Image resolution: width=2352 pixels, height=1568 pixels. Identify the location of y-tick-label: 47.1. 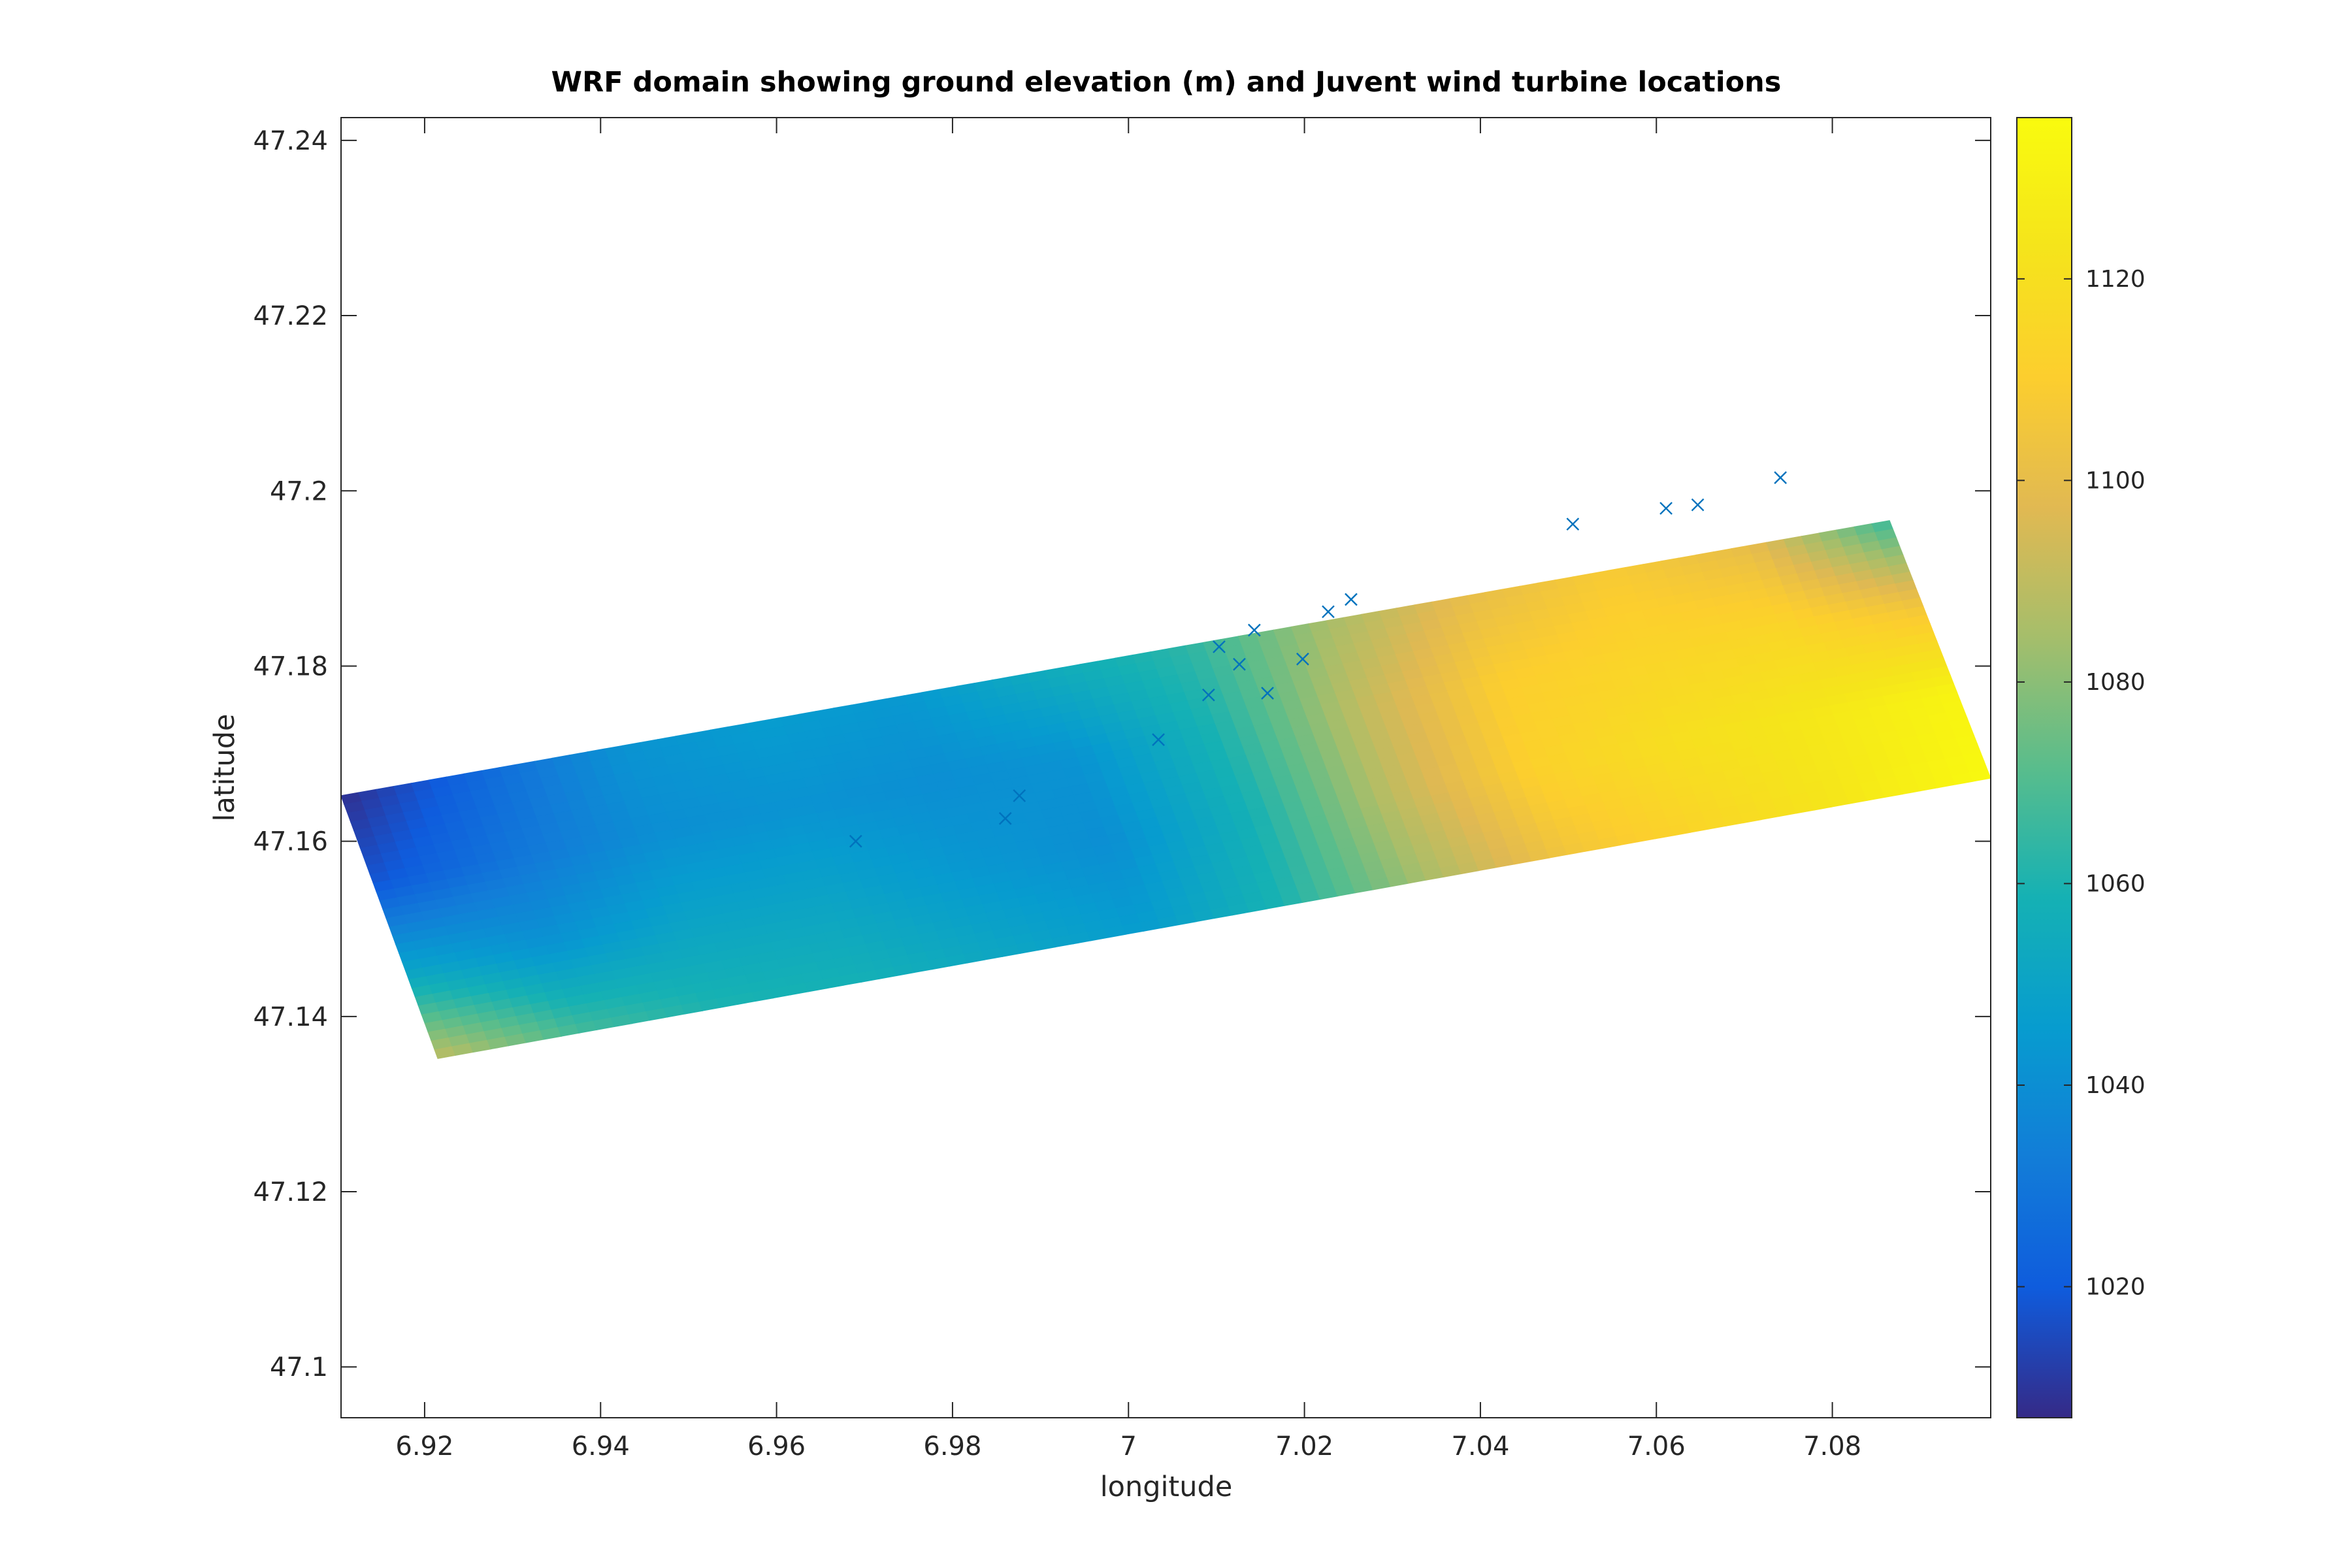
(299, 1367).